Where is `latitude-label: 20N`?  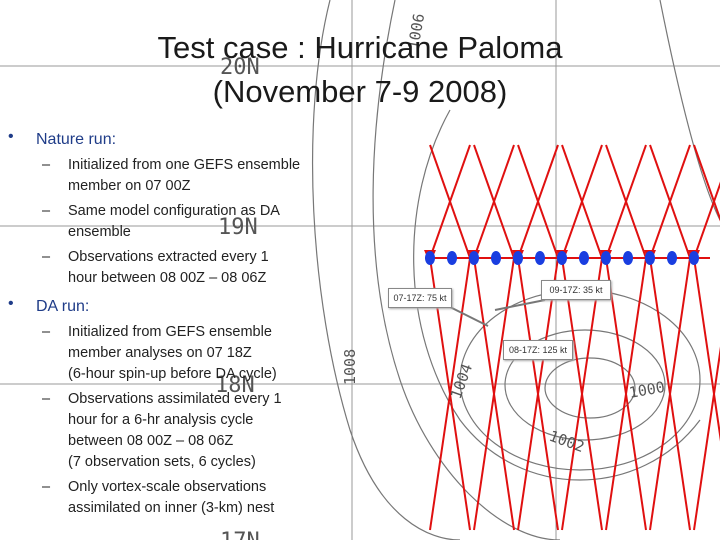
latitude-label: 20N is located at coordinates (240, 67).